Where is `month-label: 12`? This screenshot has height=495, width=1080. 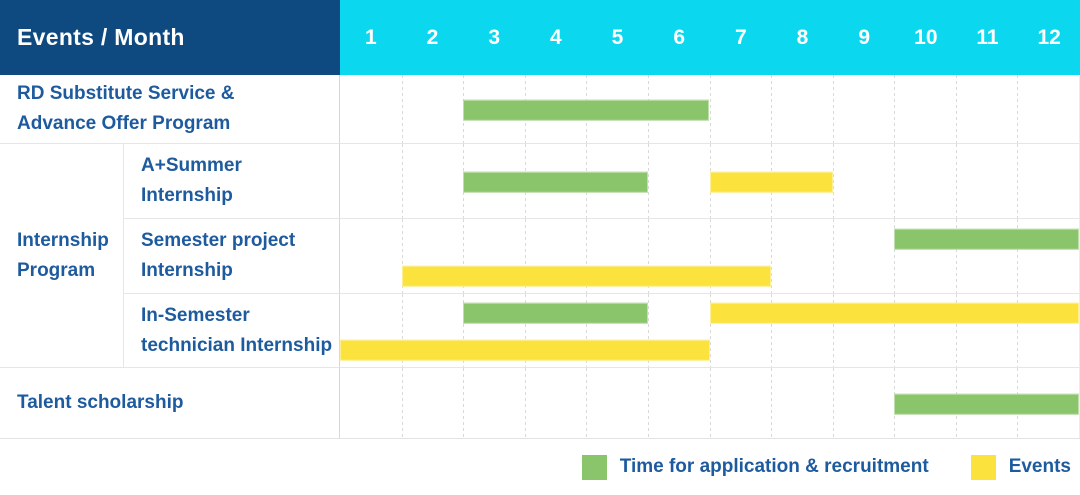
month-label: 12 is located at coordinates (1049, 37).